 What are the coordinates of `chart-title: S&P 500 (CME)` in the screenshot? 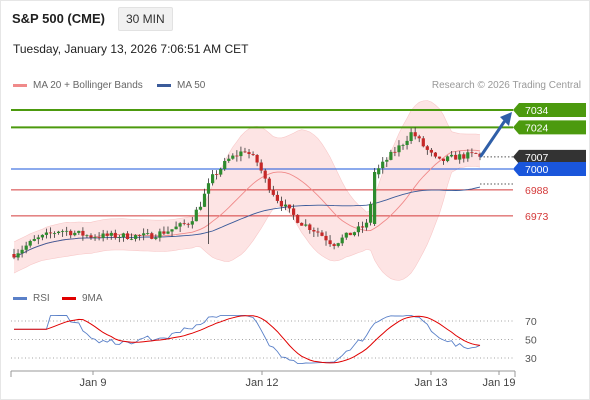 It's located at (58, 18).